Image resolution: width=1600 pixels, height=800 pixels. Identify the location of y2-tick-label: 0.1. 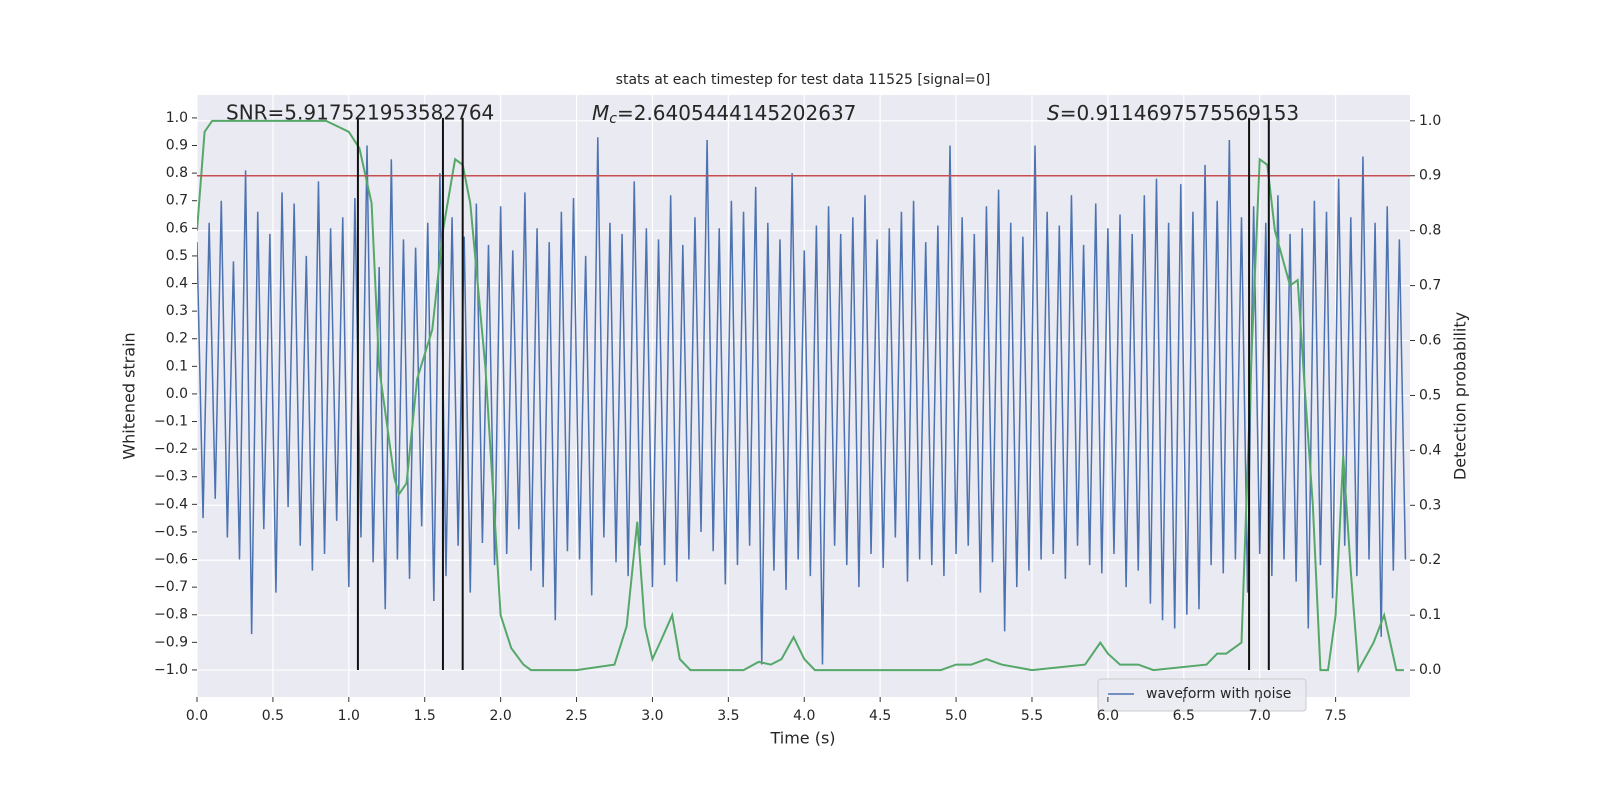
(1430, 615).